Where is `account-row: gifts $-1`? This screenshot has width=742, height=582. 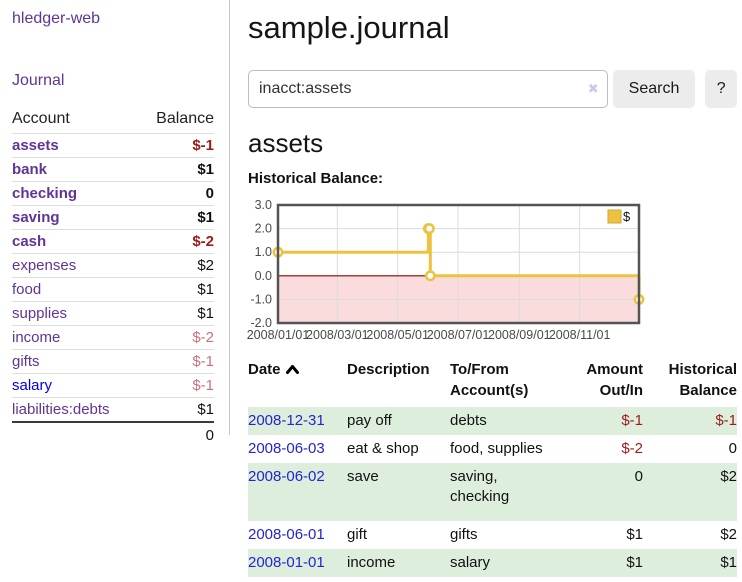 account-row: gifts $-1 is located at coordinates (113, 361).